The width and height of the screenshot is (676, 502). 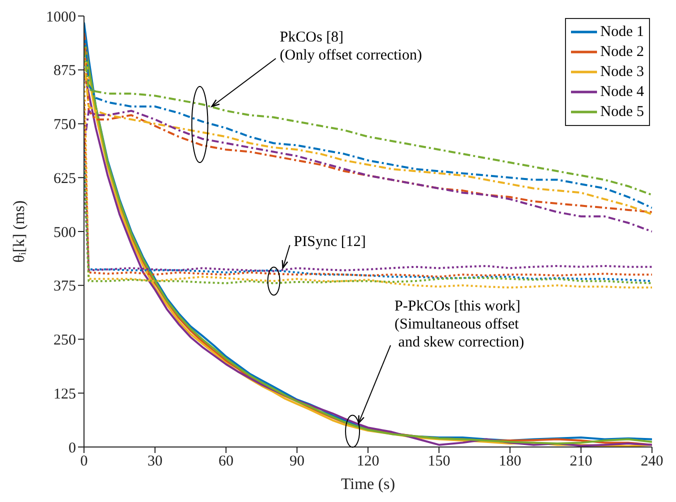 I want to click on legend-label: Node 3, so click(x=622, y=72).